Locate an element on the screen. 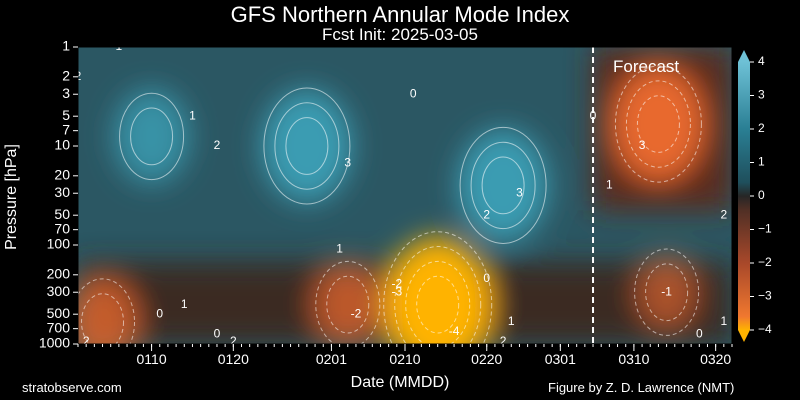 Image resolution: width=800 pixels, height=400 pixels. anomaly-forecast-negative-lower is located at coordinates (667, 292).